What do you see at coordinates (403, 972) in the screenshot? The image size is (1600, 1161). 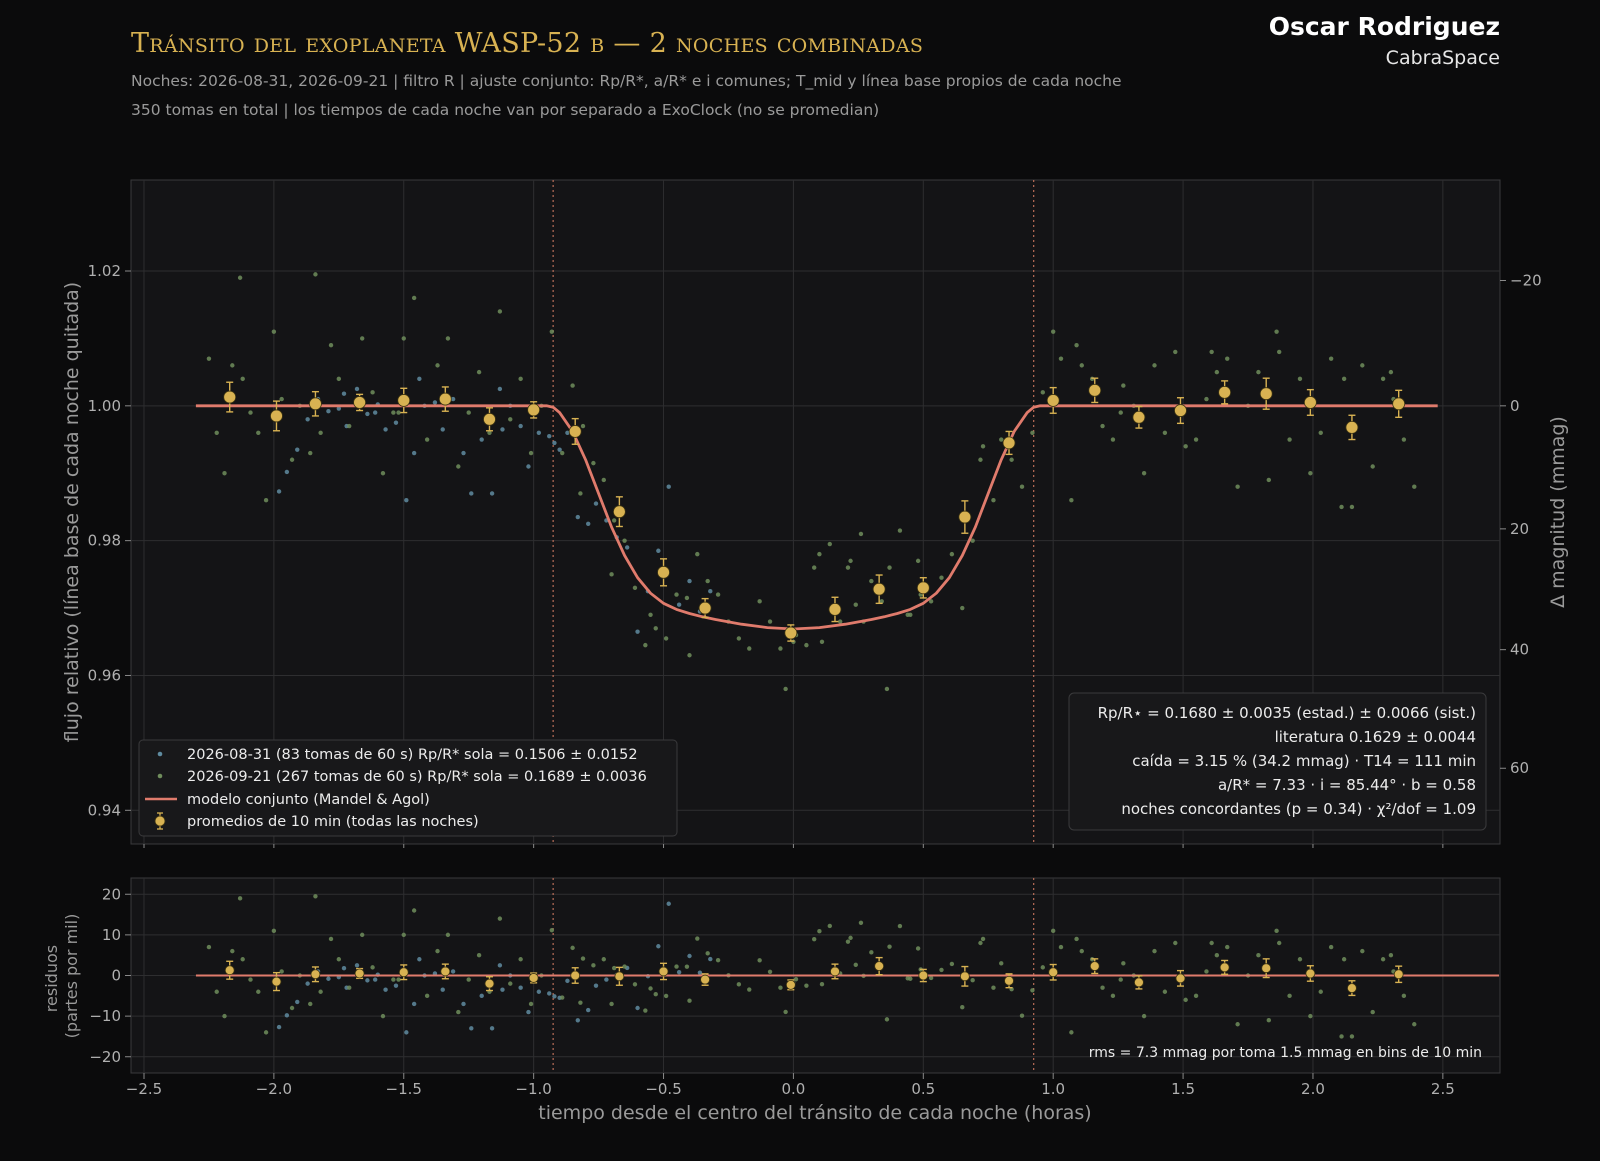 I see `residual-binned-point` at bounding box center [403, 972].